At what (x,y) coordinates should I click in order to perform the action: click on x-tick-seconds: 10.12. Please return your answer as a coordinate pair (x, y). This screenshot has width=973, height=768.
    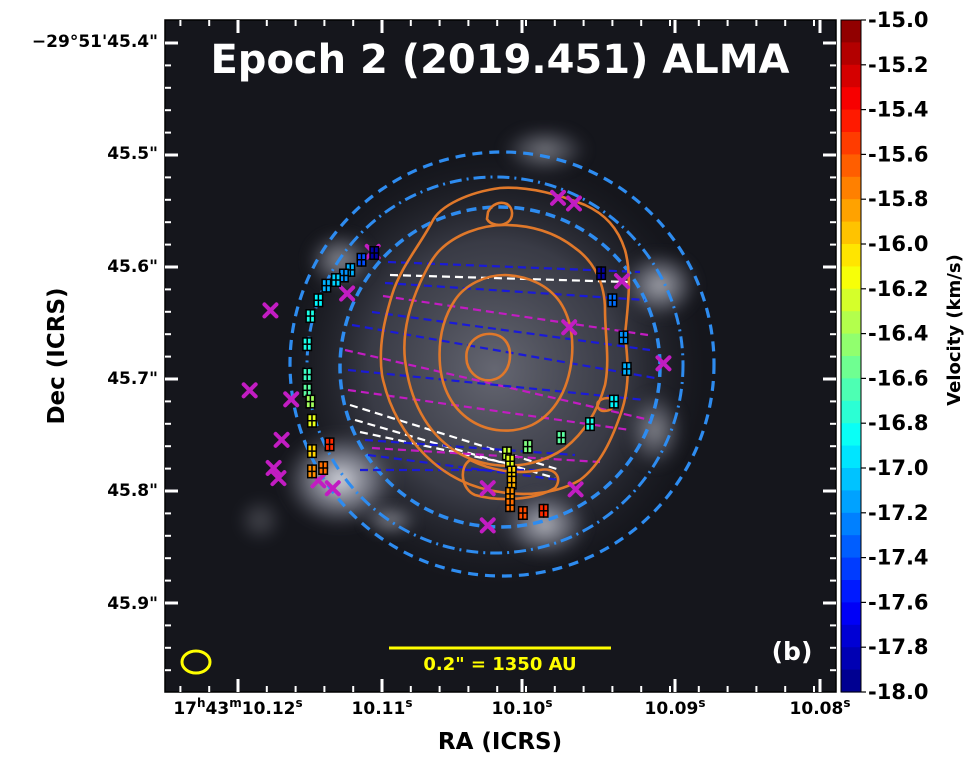
    Looking at the image, I should click on (269, 709).